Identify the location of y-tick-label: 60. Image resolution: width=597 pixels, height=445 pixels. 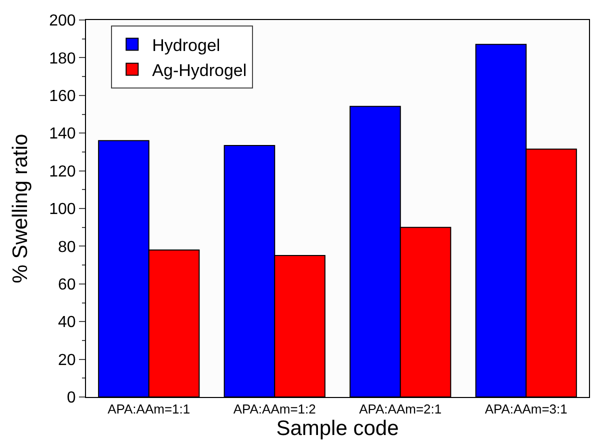
(67, 285).